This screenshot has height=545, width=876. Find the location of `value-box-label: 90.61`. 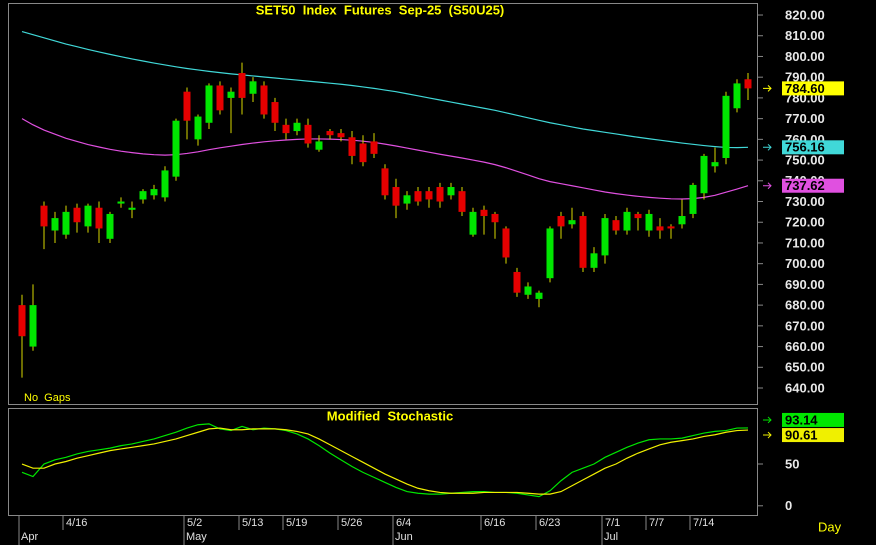

value-box-label: 90.61 is located at coordinates (801, 434).